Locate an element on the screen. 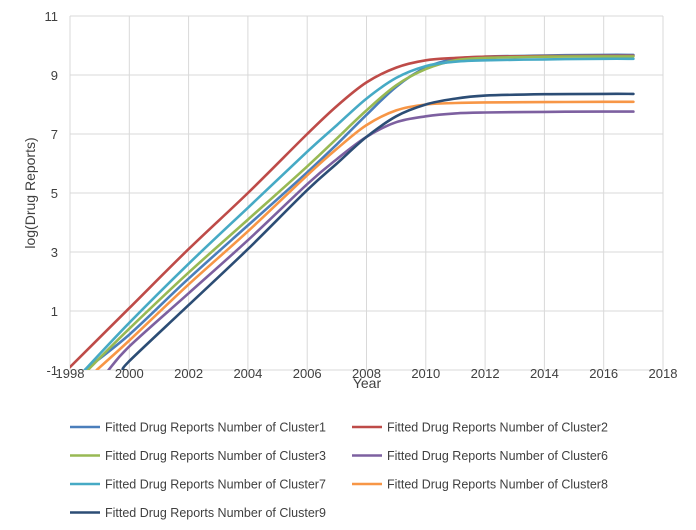 The height and width of the screenshot is (530, 696). x-tick-label-4: 2006 is located at coordinates (307, 373).